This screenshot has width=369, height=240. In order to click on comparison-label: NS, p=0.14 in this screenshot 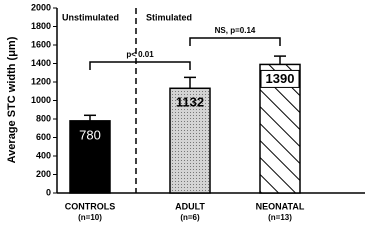, I will do `click(235, 30)`.